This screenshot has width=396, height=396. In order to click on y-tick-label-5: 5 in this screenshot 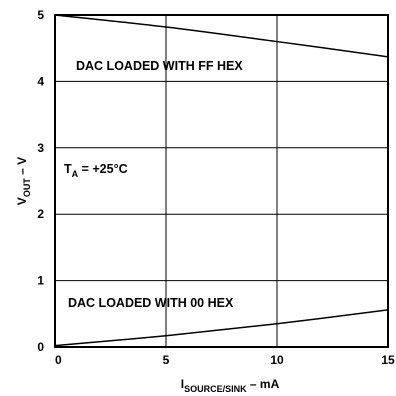, I will do `click(40, 15)`.